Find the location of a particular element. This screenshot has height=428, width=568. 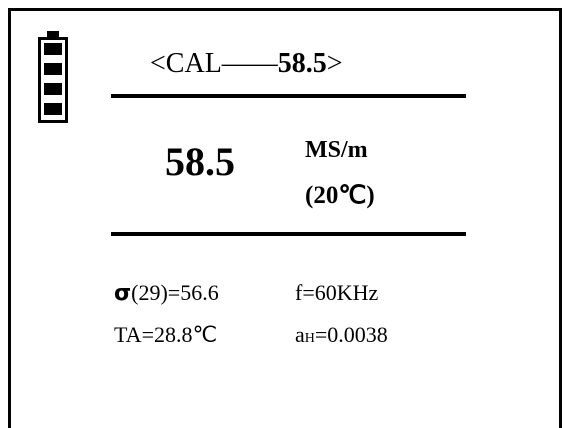

reading-temperature: (20℃) is located at coordinates (340, 195).